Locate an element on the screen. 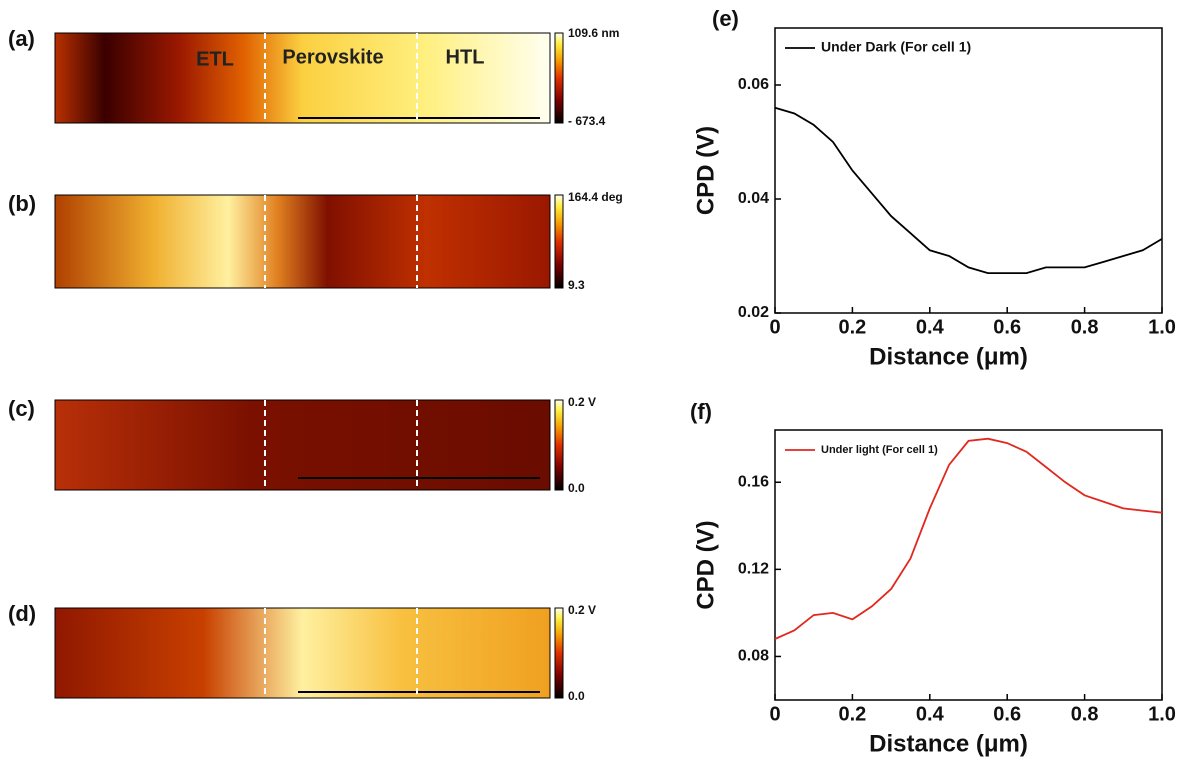 The image size is (1195, 772). legend-label: Under Dark (For cell 1) is located at coordinates (896, 47).